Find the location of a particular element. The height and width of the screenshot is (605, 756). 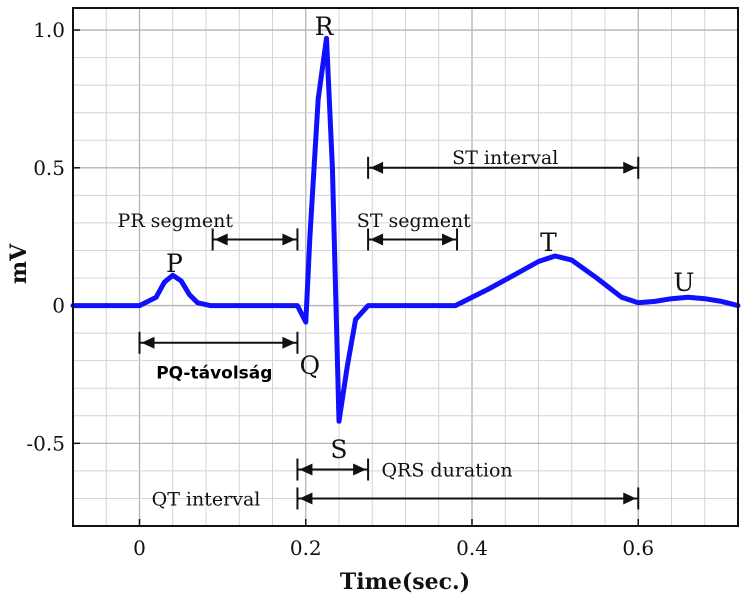

annotation-label: QRS duration is located at coordinates (446, 471).